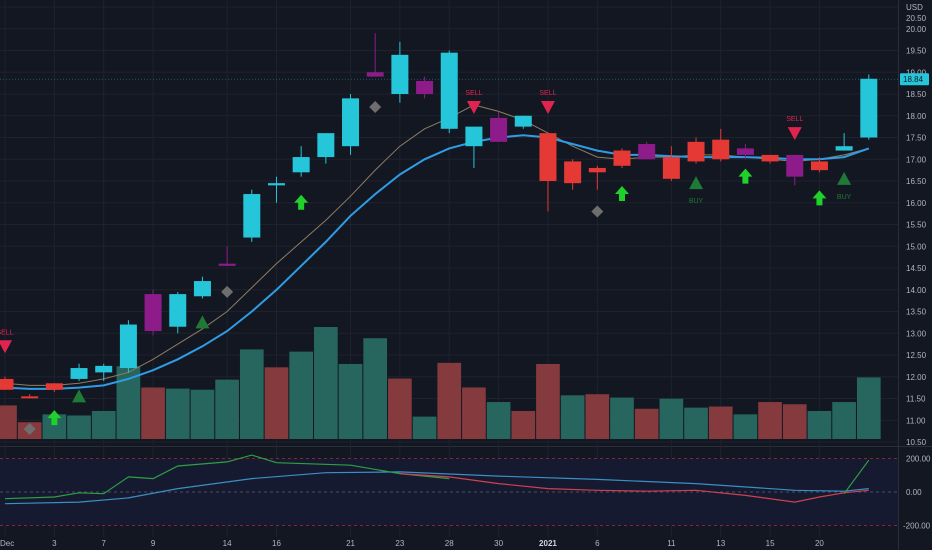 The height and width of the screenshot is (550, 932). I want to click on time-tick-label: 20, so click(819, 543).